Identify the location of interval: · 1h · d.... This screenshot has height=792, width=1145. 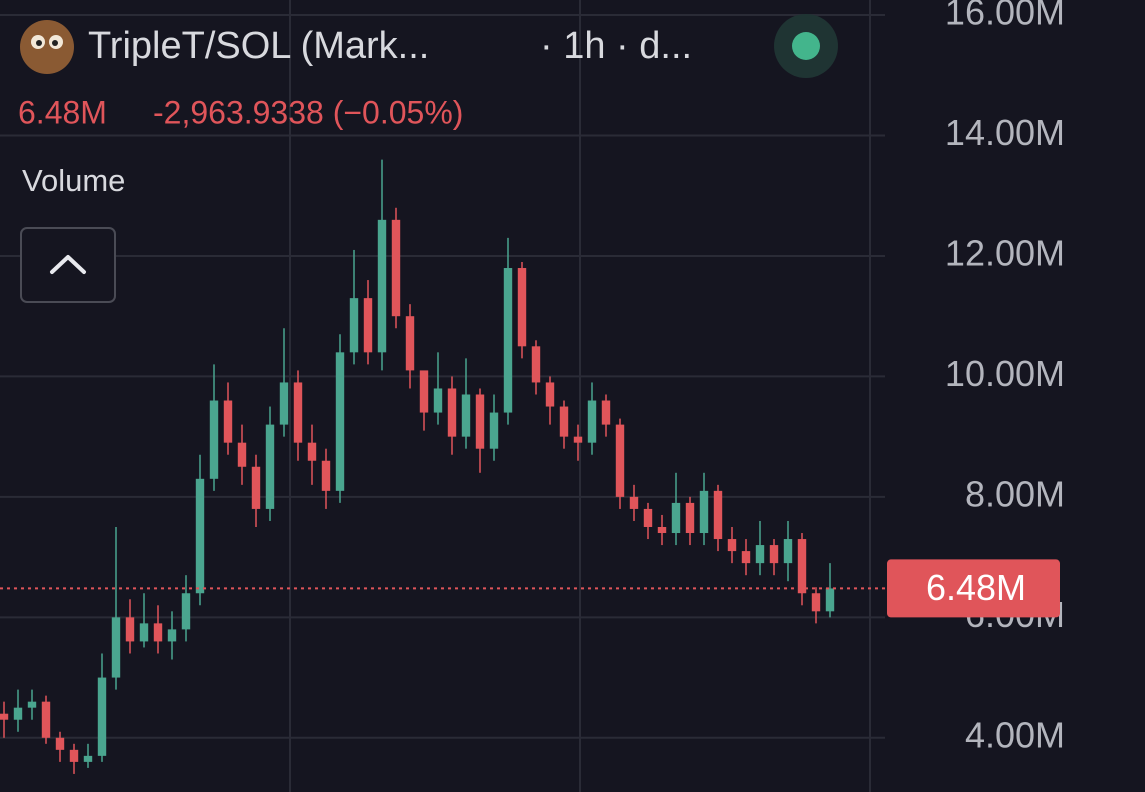
(616, 46).